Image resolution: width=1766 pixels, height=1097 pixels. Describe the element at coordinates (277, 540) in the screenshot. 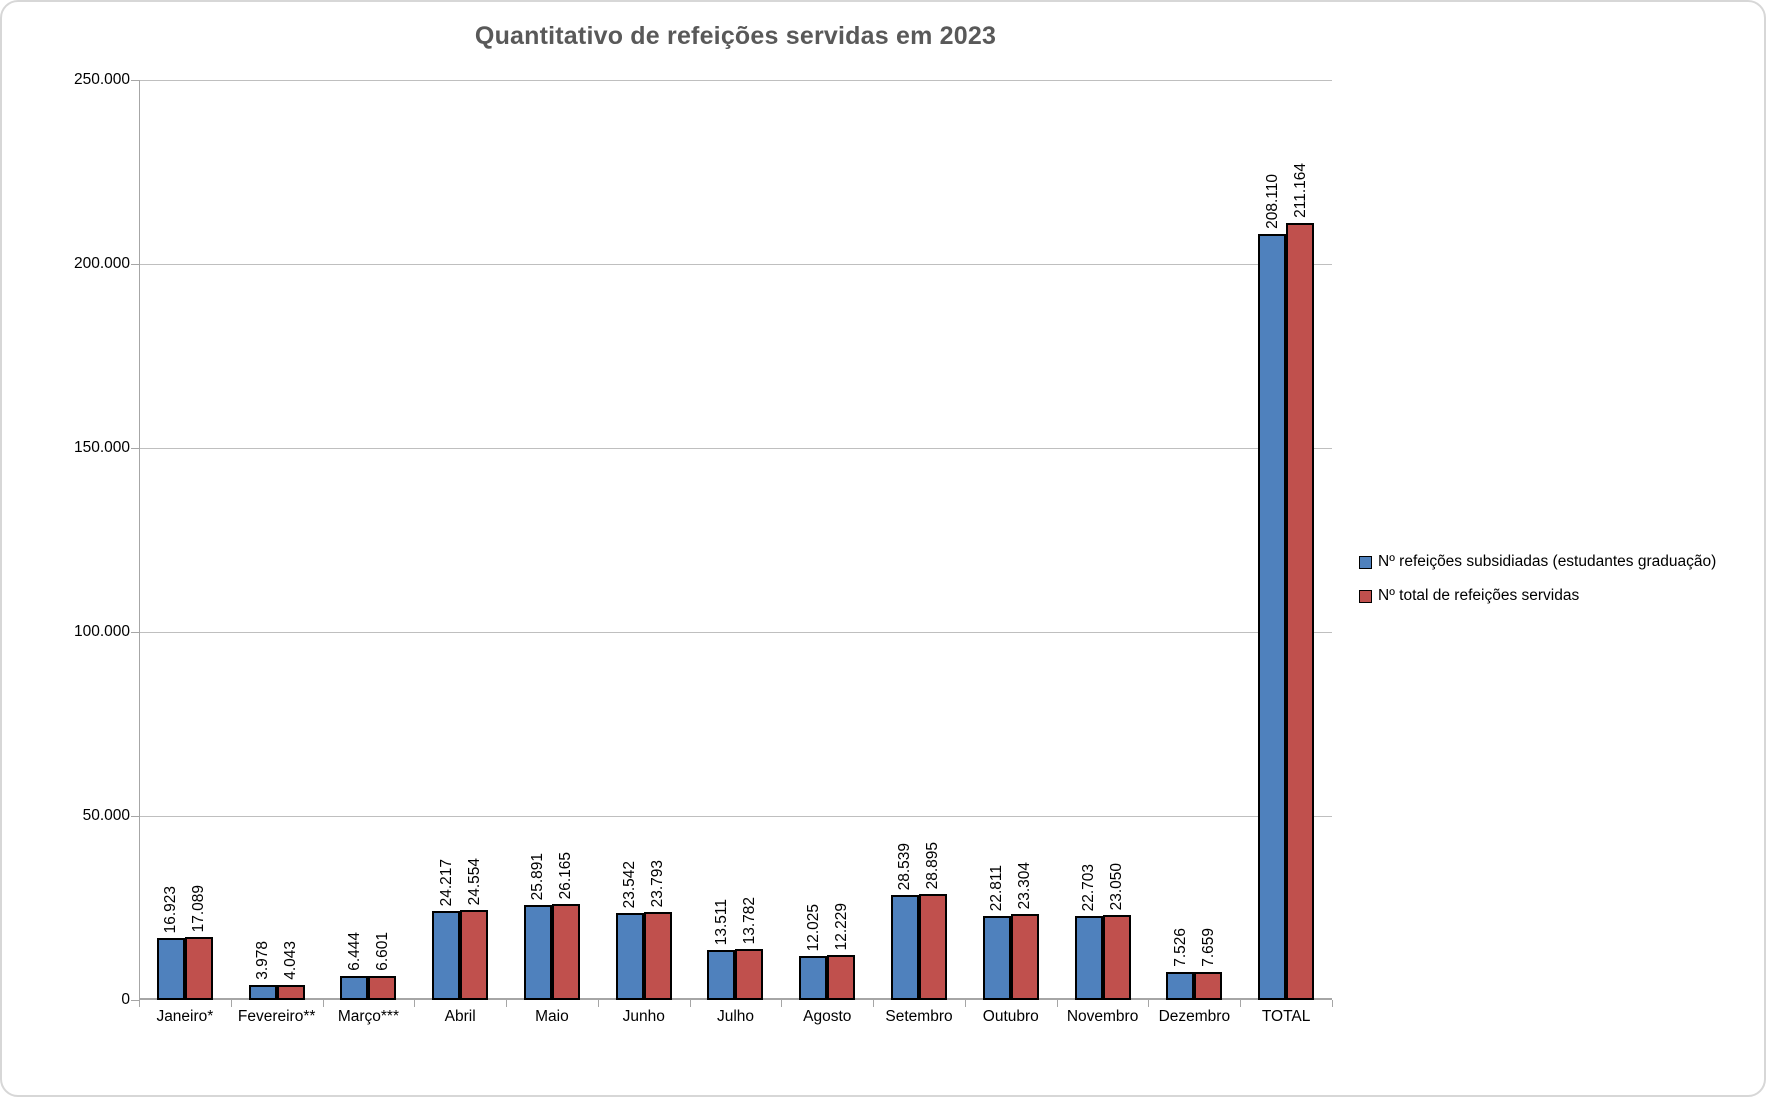

I see `category-2: 3.978 4.043` at that location.